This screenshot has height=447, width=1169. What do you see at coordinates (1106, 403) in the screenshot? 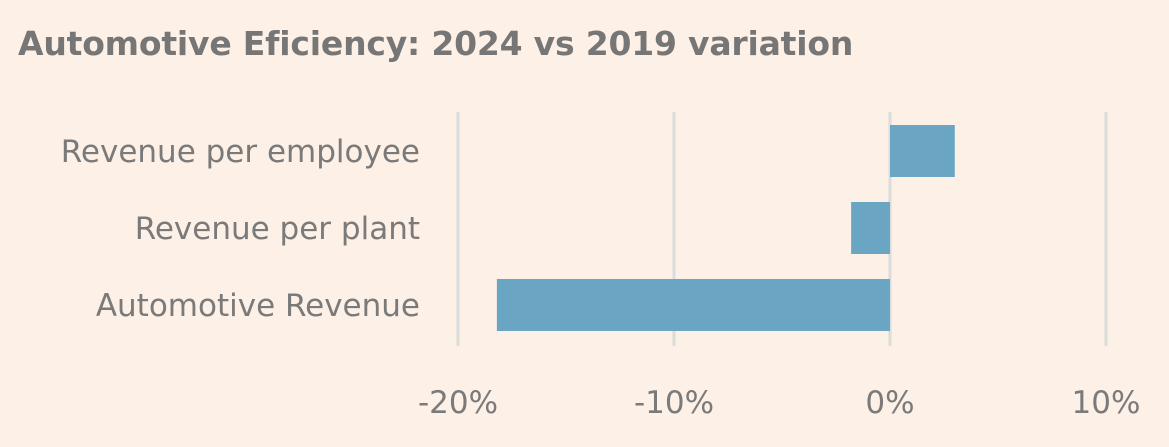
I see `x-tick-label-3: 10%` at bounding box center [1106, 403].